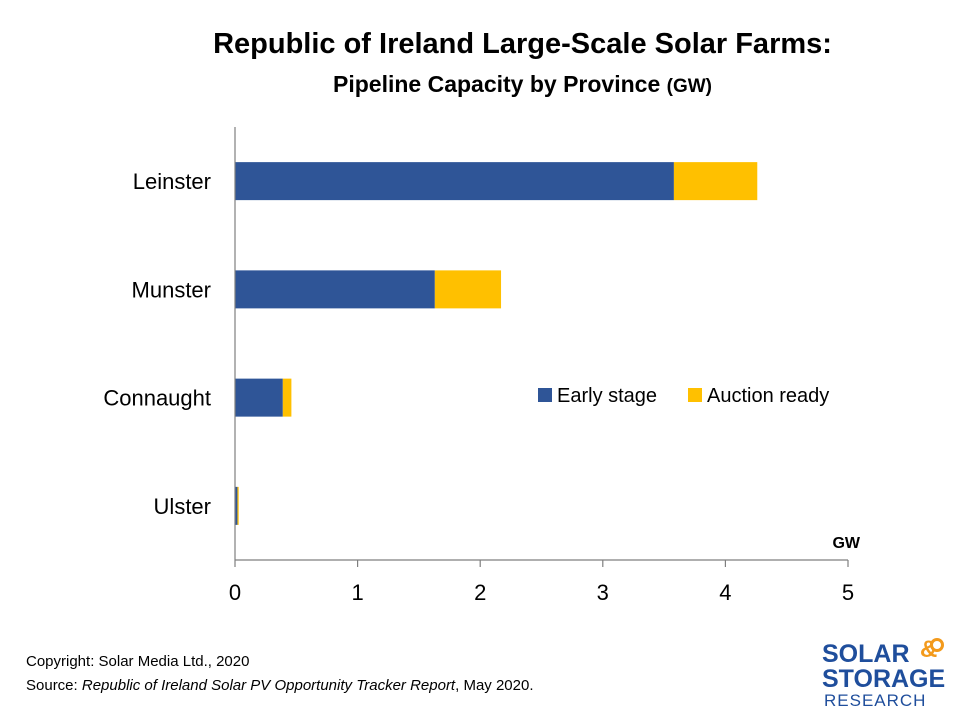 The image size is (960, 720). Describe the element at coordinates (884, 679) in the screenshot. I see `logo-line-storage: STORAGE` at that location.